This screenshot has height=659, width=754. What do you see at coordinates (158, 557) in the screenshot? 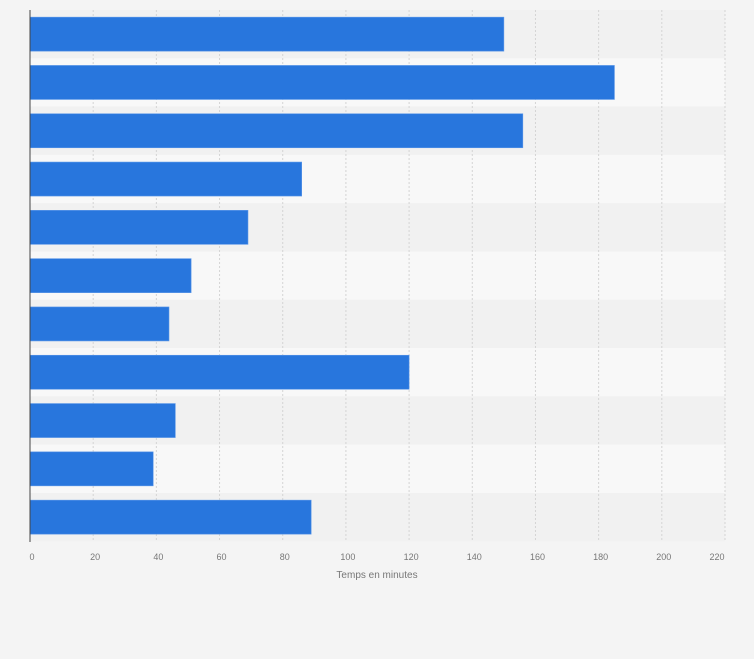
I see `x-tick-label: 40` at bounding box center [158, 557].